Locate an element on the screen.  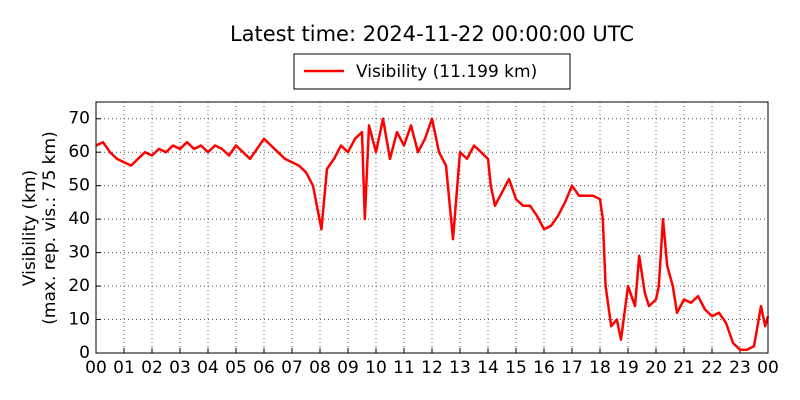
y-tick-label: 10 is located at coordinates (79, 320).